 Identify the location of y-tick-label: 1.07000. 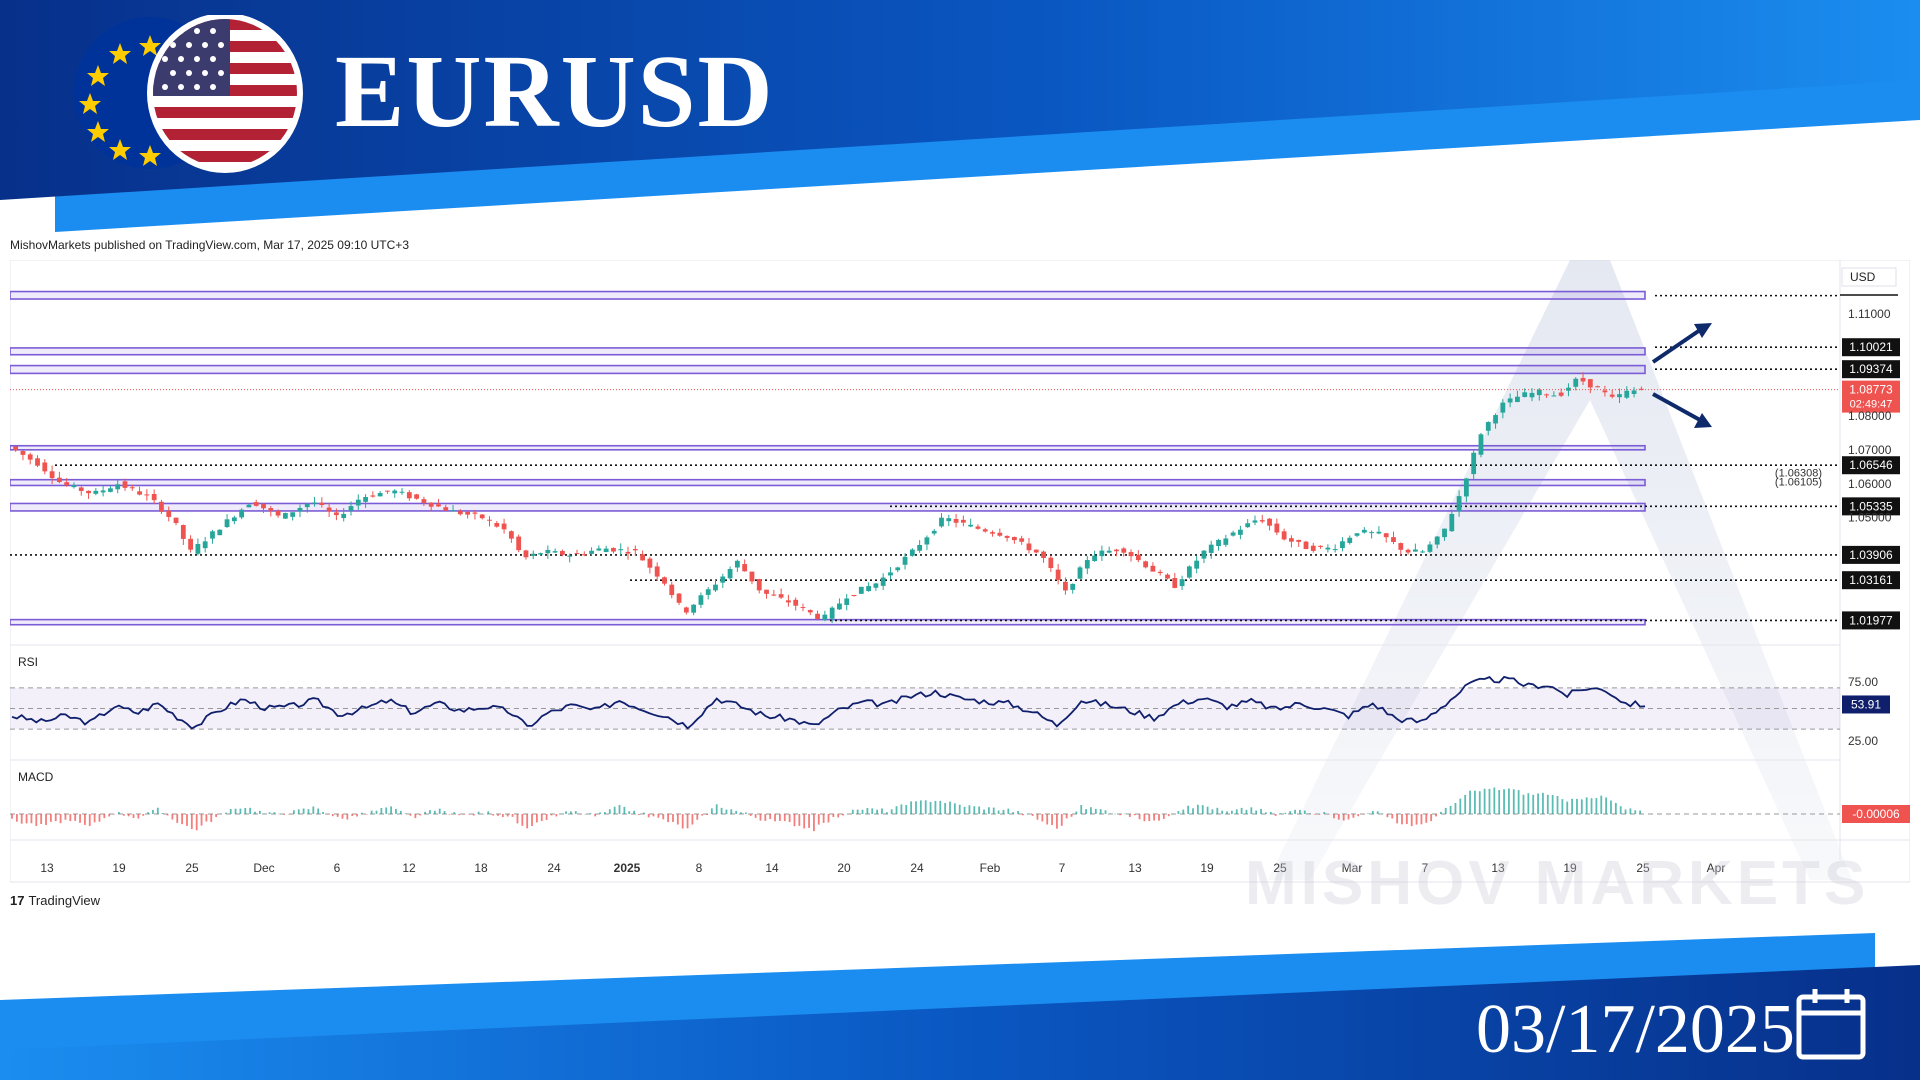
(1870, 450).